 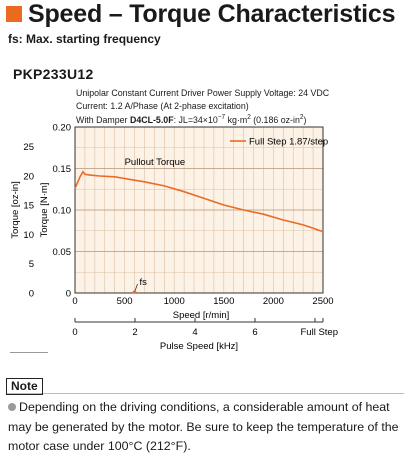 I want to click on y-axis-label-oz: Torque [oz-in], so click(x=15, y=210).